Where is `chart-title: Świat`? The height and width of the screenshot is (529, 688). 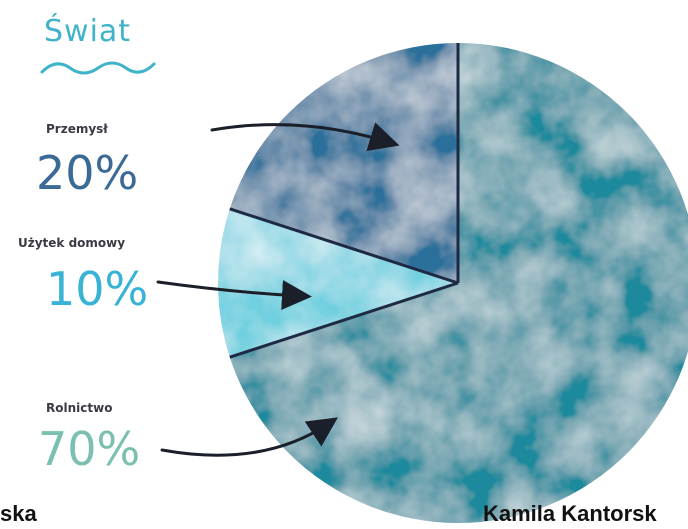
chart-title: Świat is located at coordinates (88, 31).